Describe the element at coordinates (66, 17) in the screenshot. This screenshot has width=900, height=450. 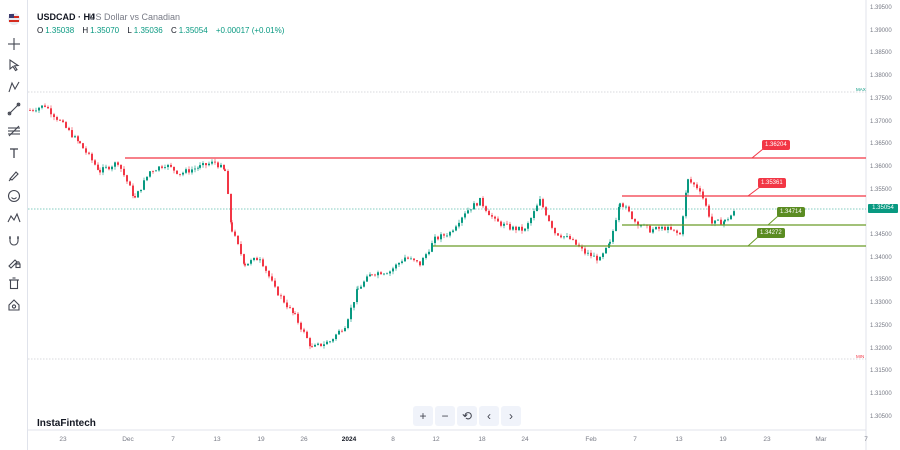
I see `symbol-label: USDCAD · H4` at that location.